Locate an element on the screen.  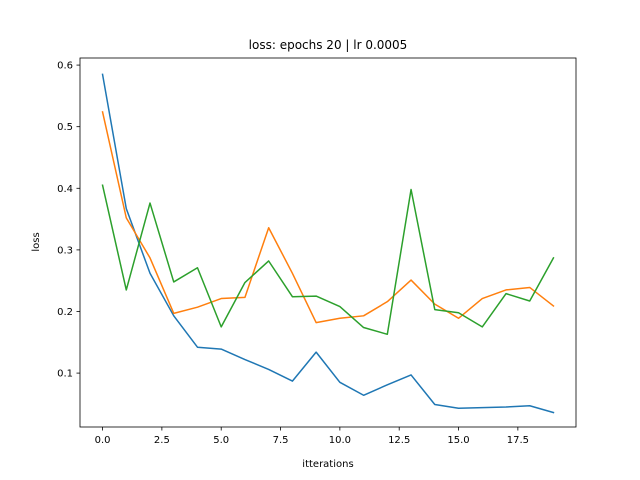
y-tick-label: 0.2 is located at coordinates (65, 312).